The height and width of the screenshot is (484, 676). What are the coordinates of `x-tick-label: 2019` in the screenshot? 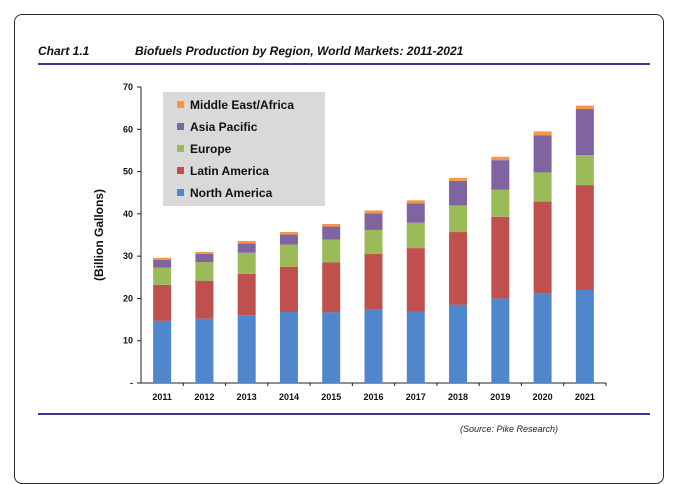 It's located at (500, 397).